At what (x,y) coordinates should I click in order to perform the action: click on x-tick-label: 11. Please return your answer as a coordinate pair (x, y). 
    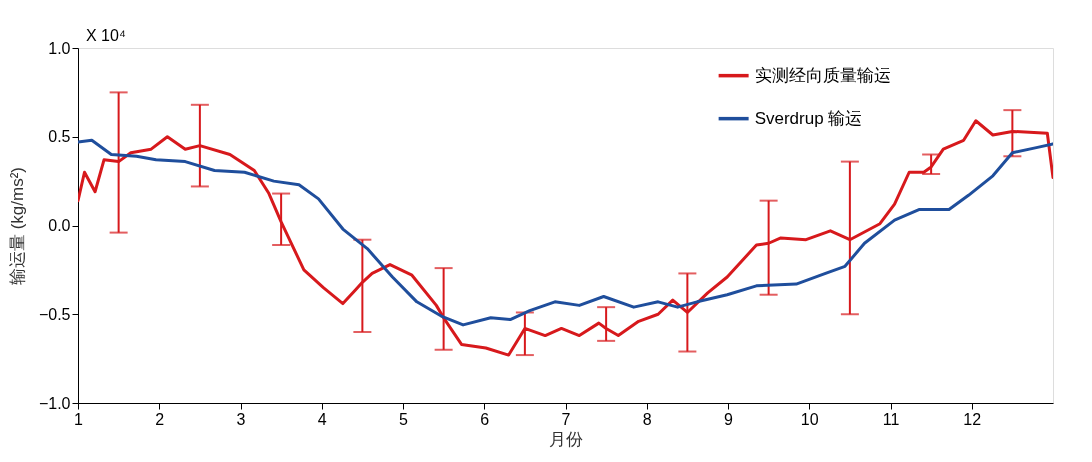
    Looking at the image, I should click on (891, 419).